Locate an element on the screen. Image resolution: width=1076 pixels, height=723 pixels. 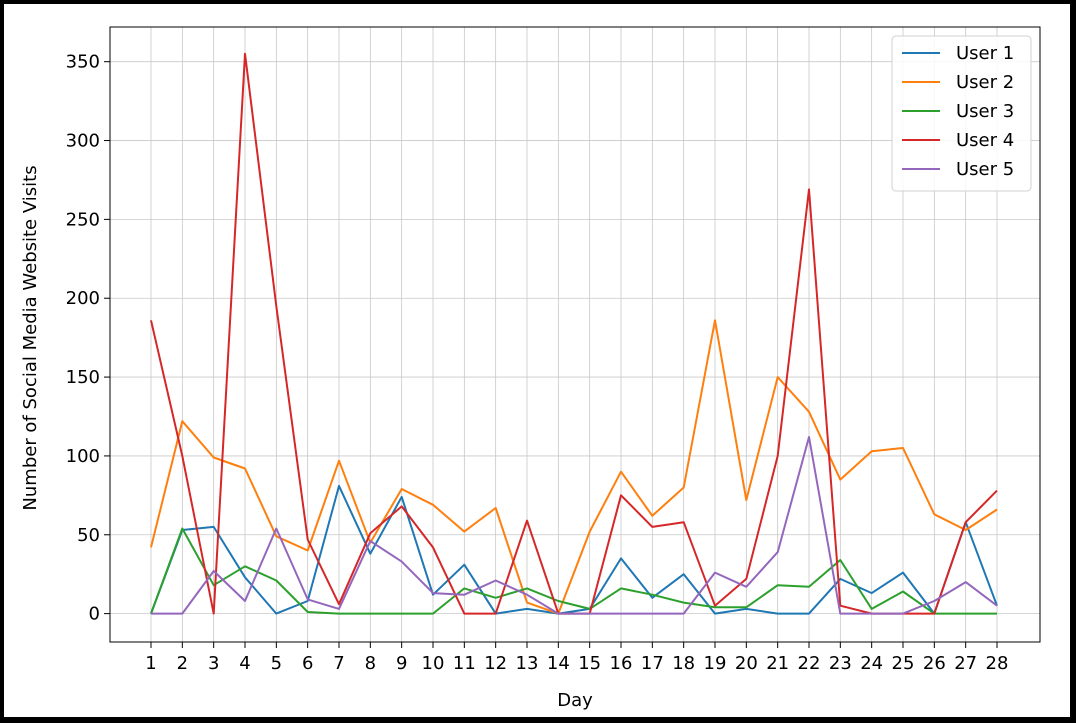
x-tick-label: 19 is located at coordinates (715, 663).